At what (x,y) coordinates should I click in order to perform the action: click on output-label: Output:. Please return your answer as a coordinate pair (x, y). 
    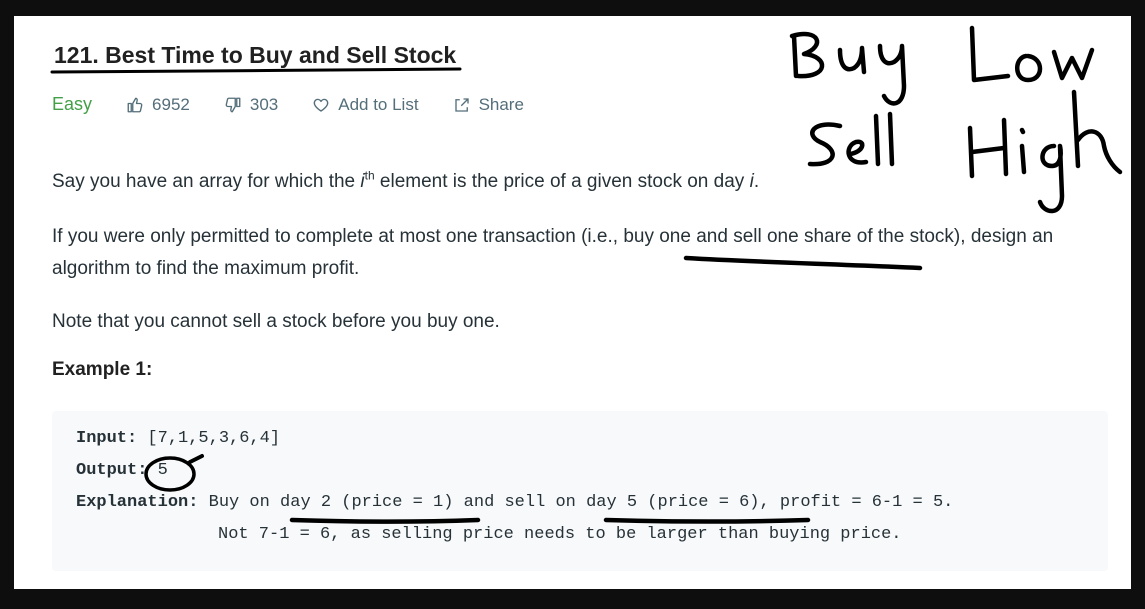
    Looking at the image, I should click on (112, 470).